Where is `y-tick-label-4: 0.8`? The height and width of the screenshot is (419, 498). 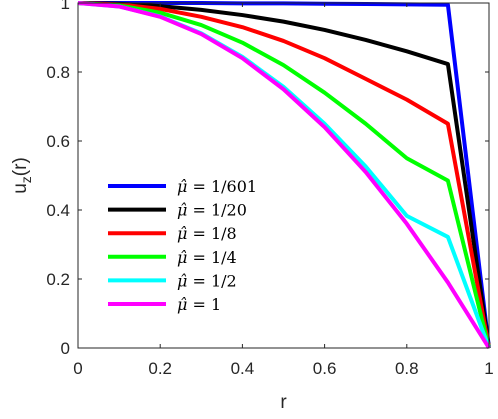
y-tick-label-4: 0.8 is located at coordinates (58, 72).